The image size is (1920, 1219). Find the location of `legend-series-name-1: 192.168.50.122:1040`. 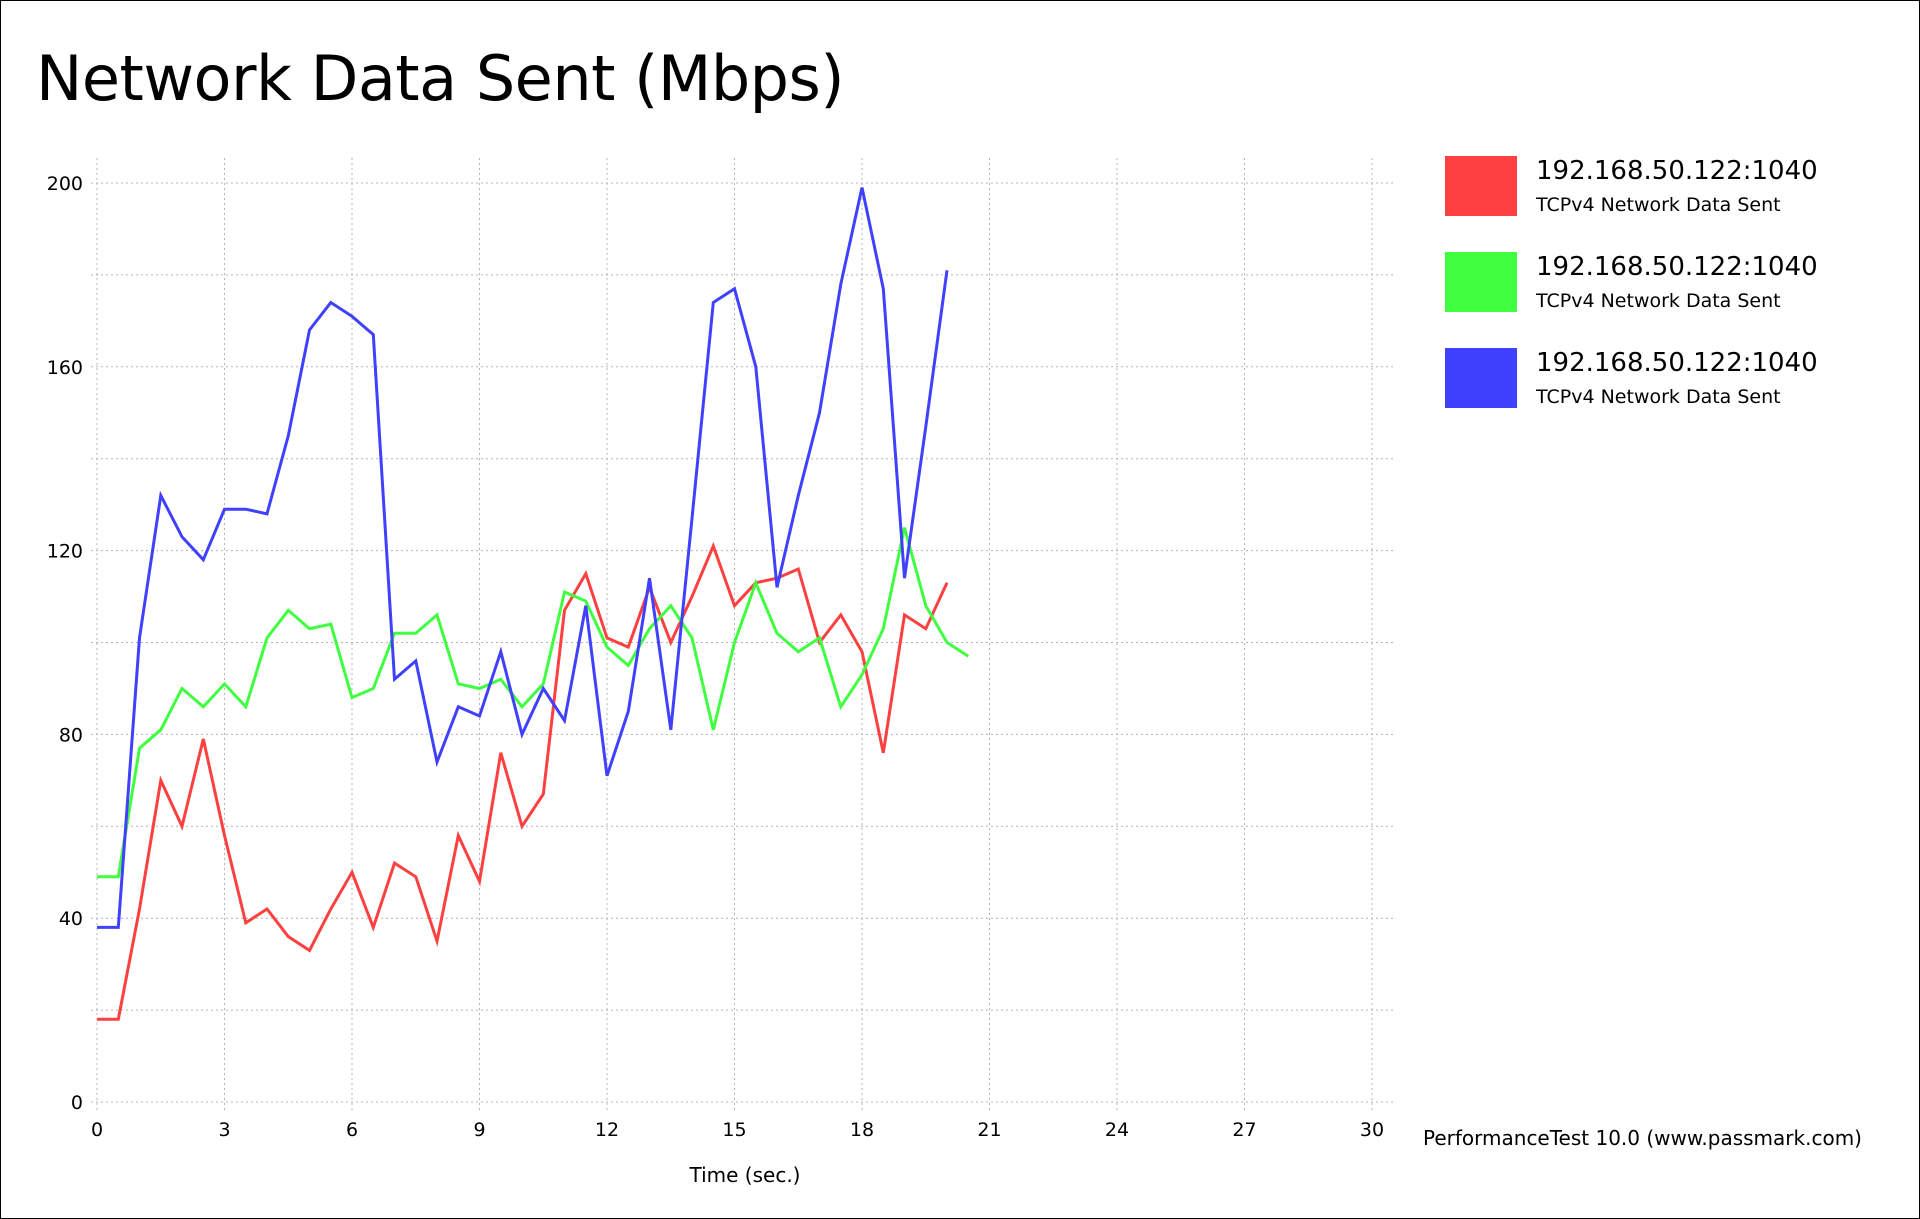

legend-series-name-1: 192.168.50.122:1040 is located at coordinates (1677, 171).